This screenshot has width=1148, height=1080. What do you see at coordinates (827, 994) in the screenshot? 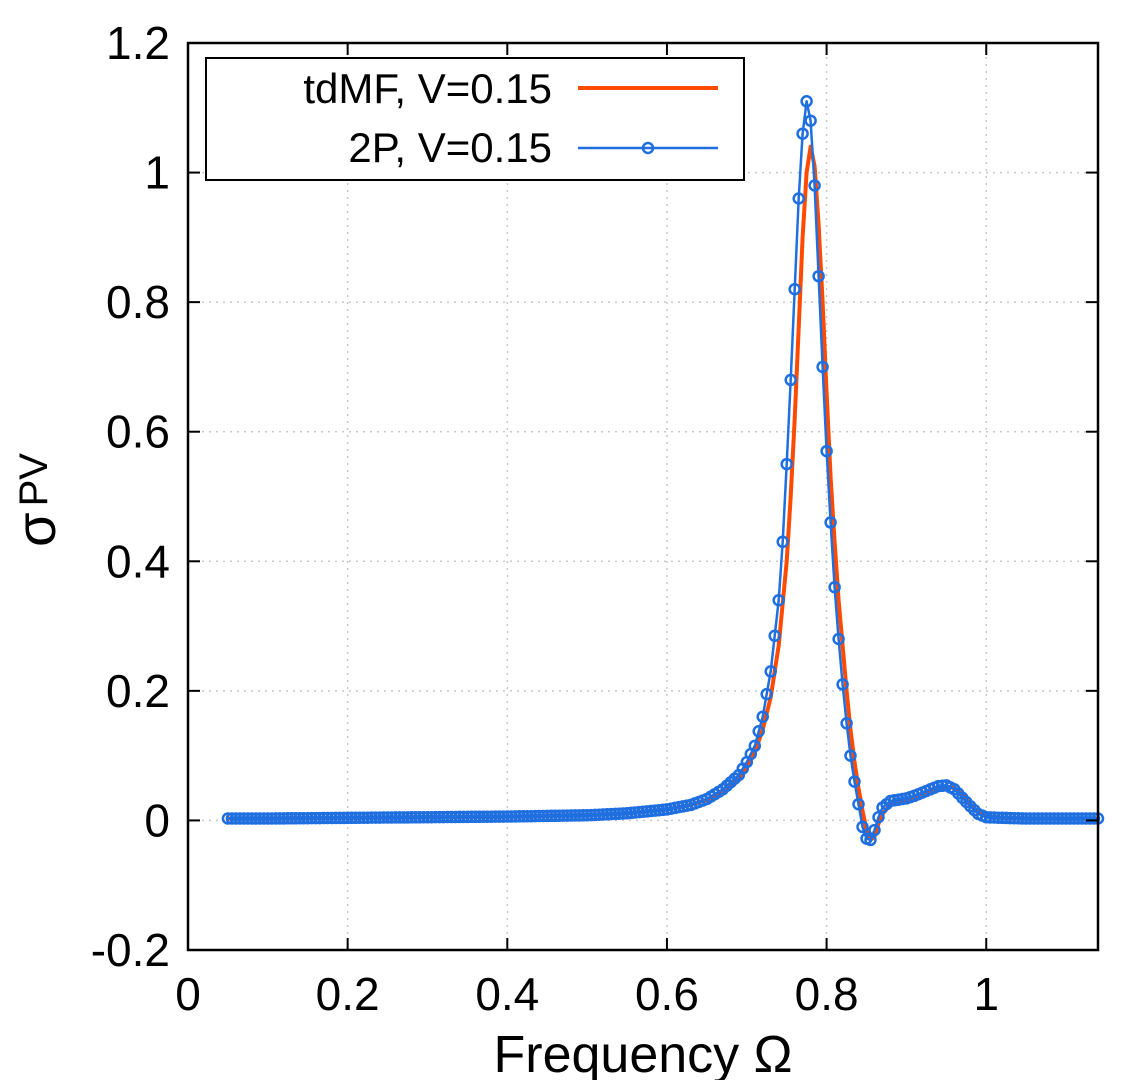
I see `x-tick-label: 0.8` at bounding box center [827, 994].